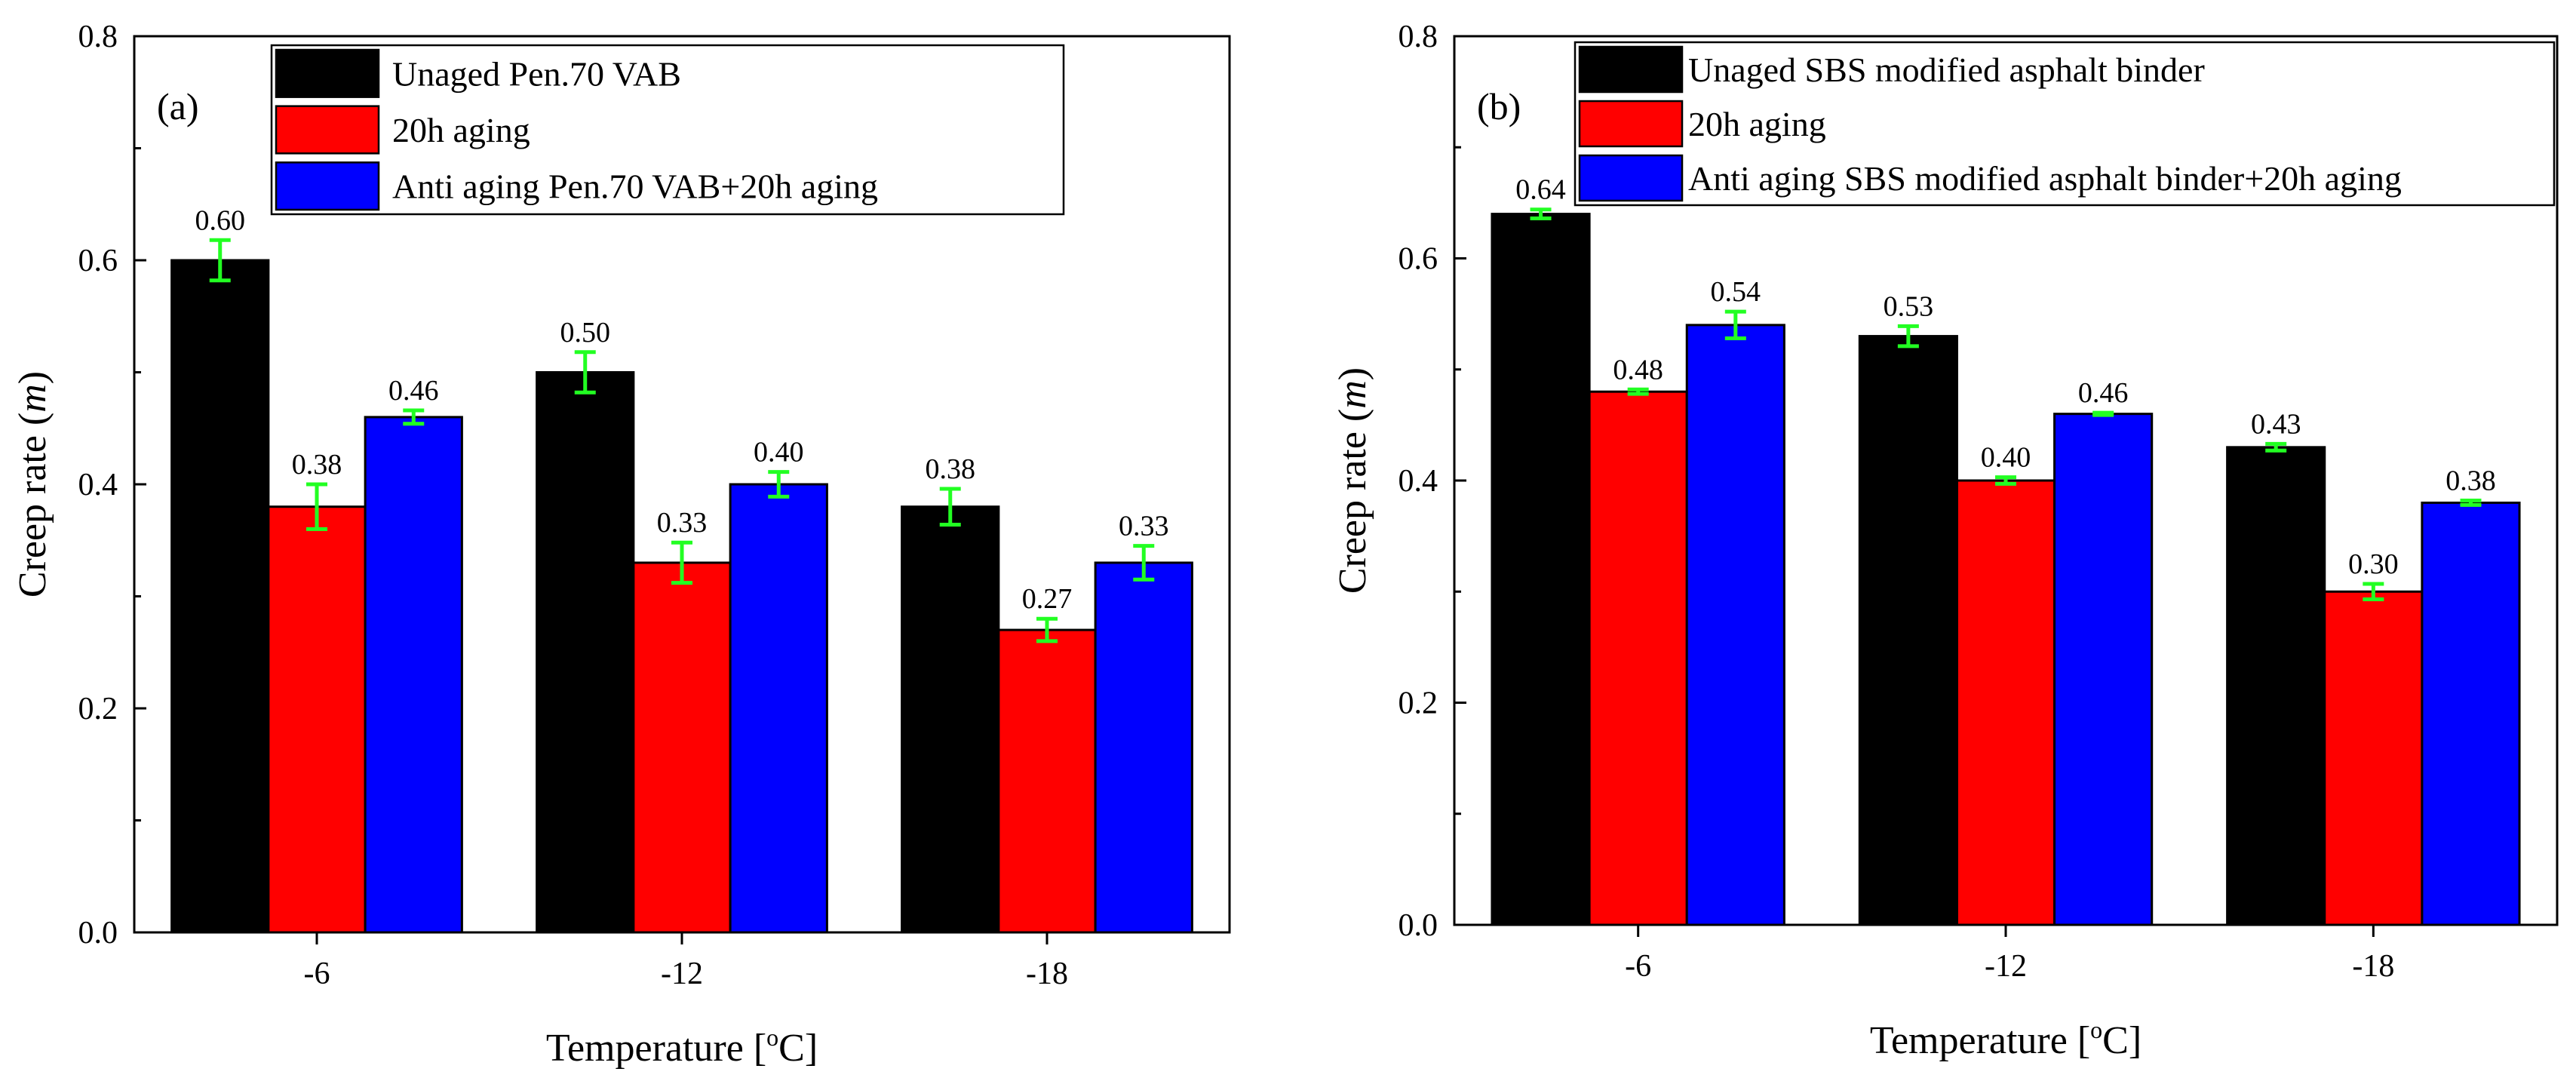  I want to click on data-label-a-s0-c1: 0.50, so click(585, 333).